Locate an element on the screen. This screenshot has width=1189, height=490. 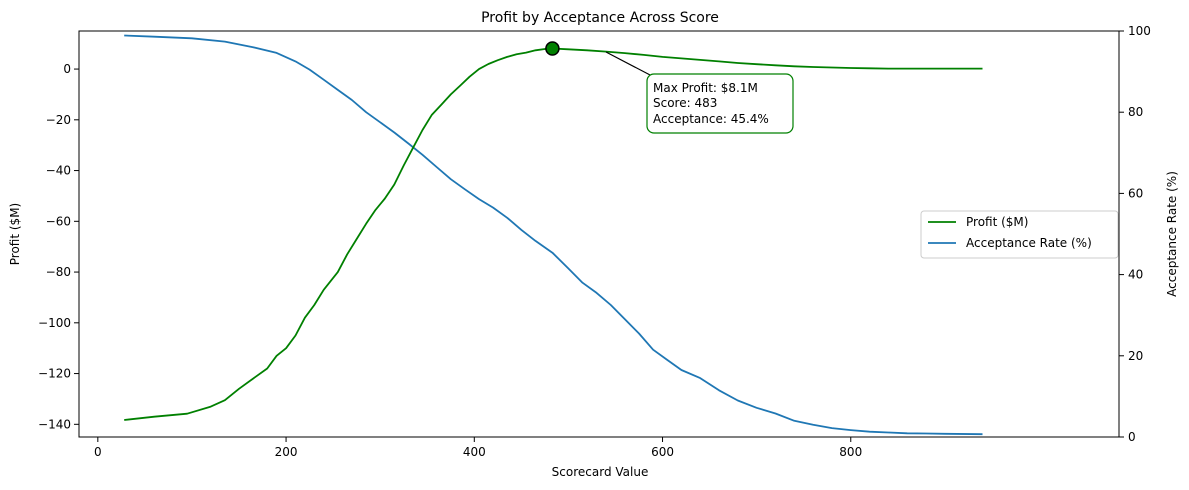
x-tick-label: 600 is located at coordinates (662, 452).